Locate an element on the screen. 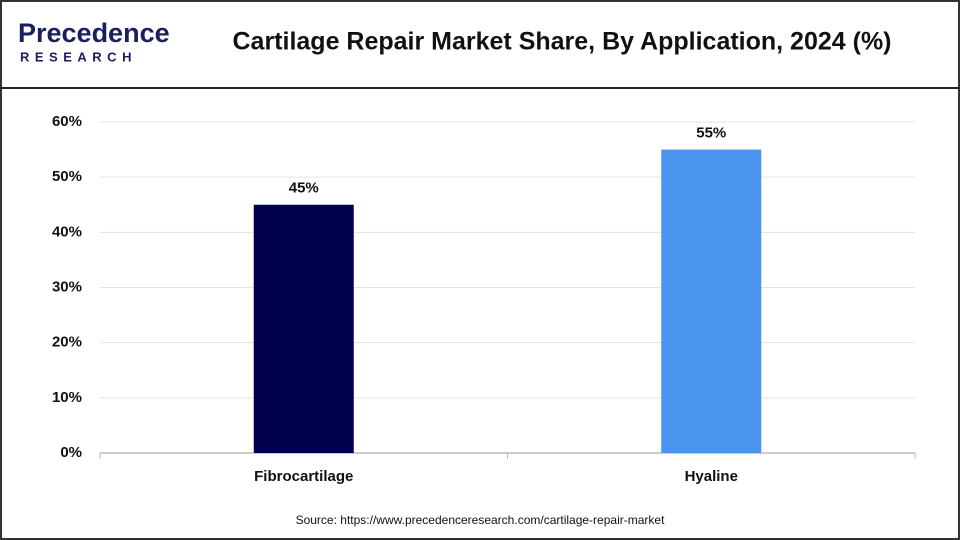 This screenshot has width=960, height=540. x-tick-label: Hyaline is located at coordinates (711, 476).